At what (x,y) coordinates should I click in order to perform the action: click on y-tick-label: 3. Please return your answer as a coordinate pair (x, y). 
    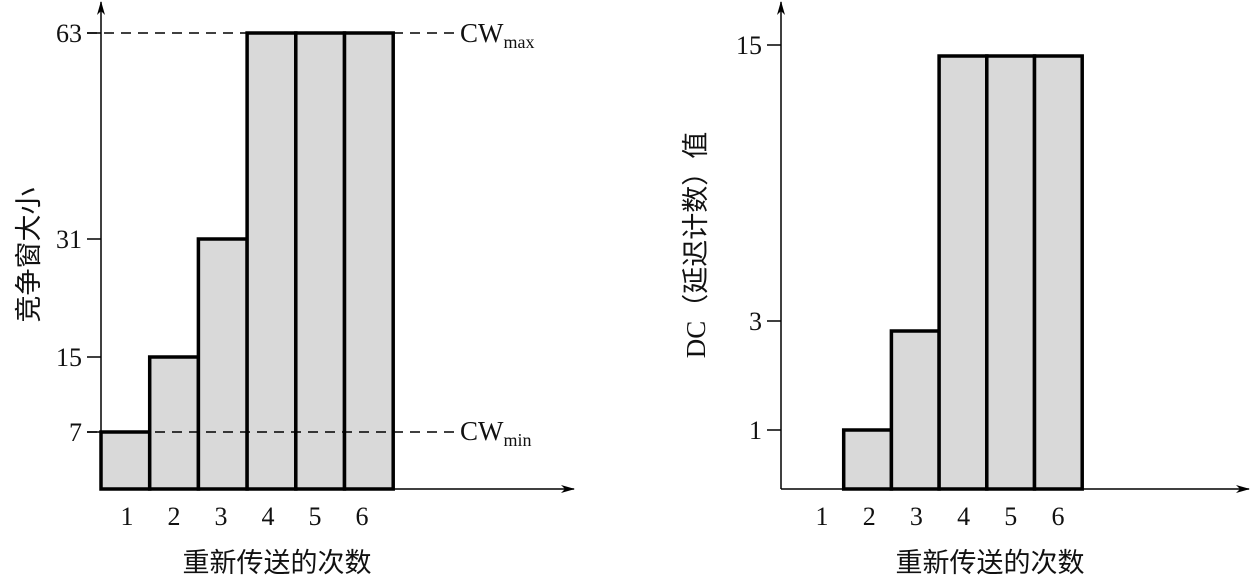
    Looking at the image, I should click on (755, 321).